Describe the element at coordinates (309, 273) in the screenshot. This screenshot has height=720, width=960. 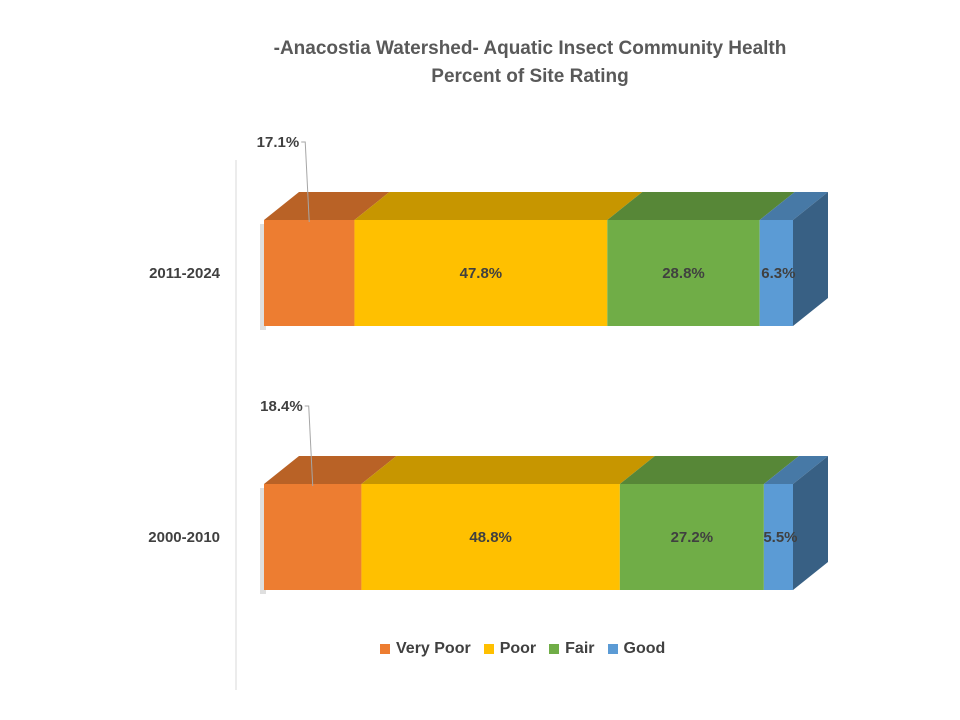
I see `bar-very-poor-2011-2024` at that location.